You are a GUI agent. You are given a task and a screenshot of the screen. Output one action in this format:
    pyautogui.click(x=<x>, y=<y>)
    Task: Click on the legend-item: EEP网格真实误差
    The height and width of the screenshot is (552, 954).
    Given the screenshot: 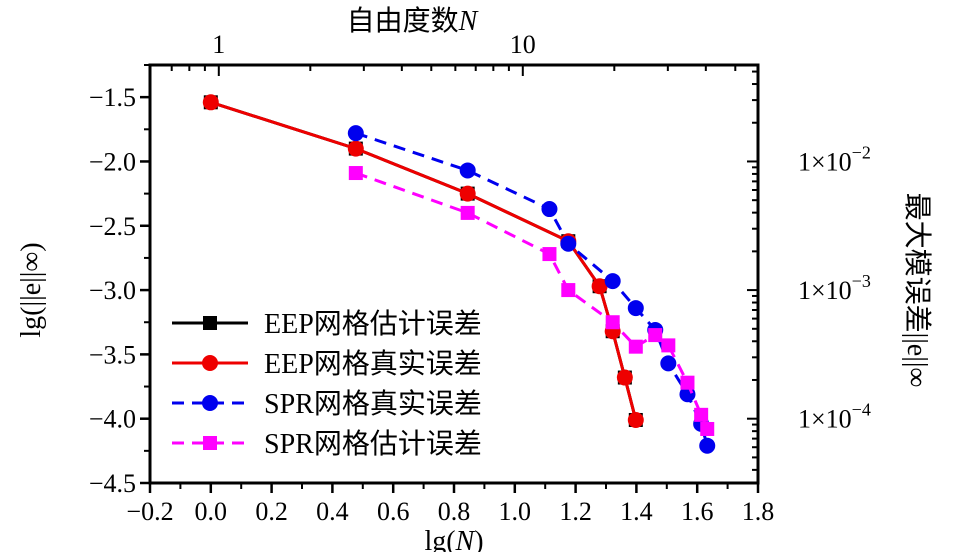 What is the action you would take?
    pyautogui.click(x=327, y=364)
    